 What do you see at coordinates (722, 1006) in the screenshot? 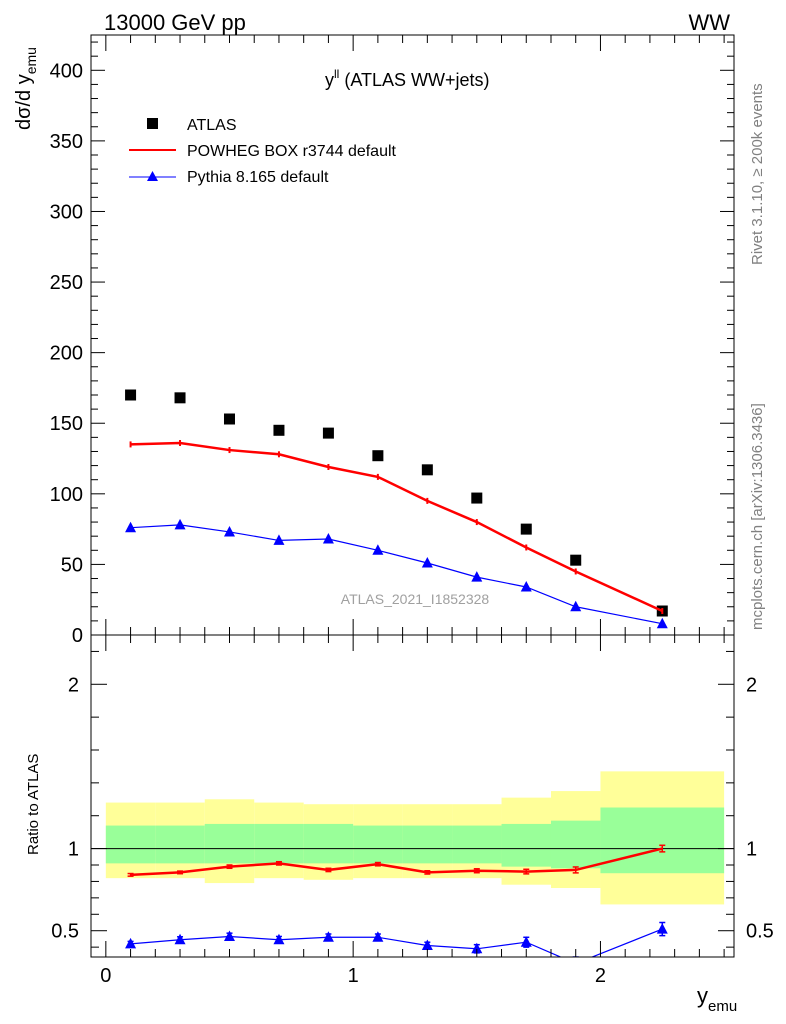
I see `x-axis-label-sub: emu` at bounding box center [722, 1006].